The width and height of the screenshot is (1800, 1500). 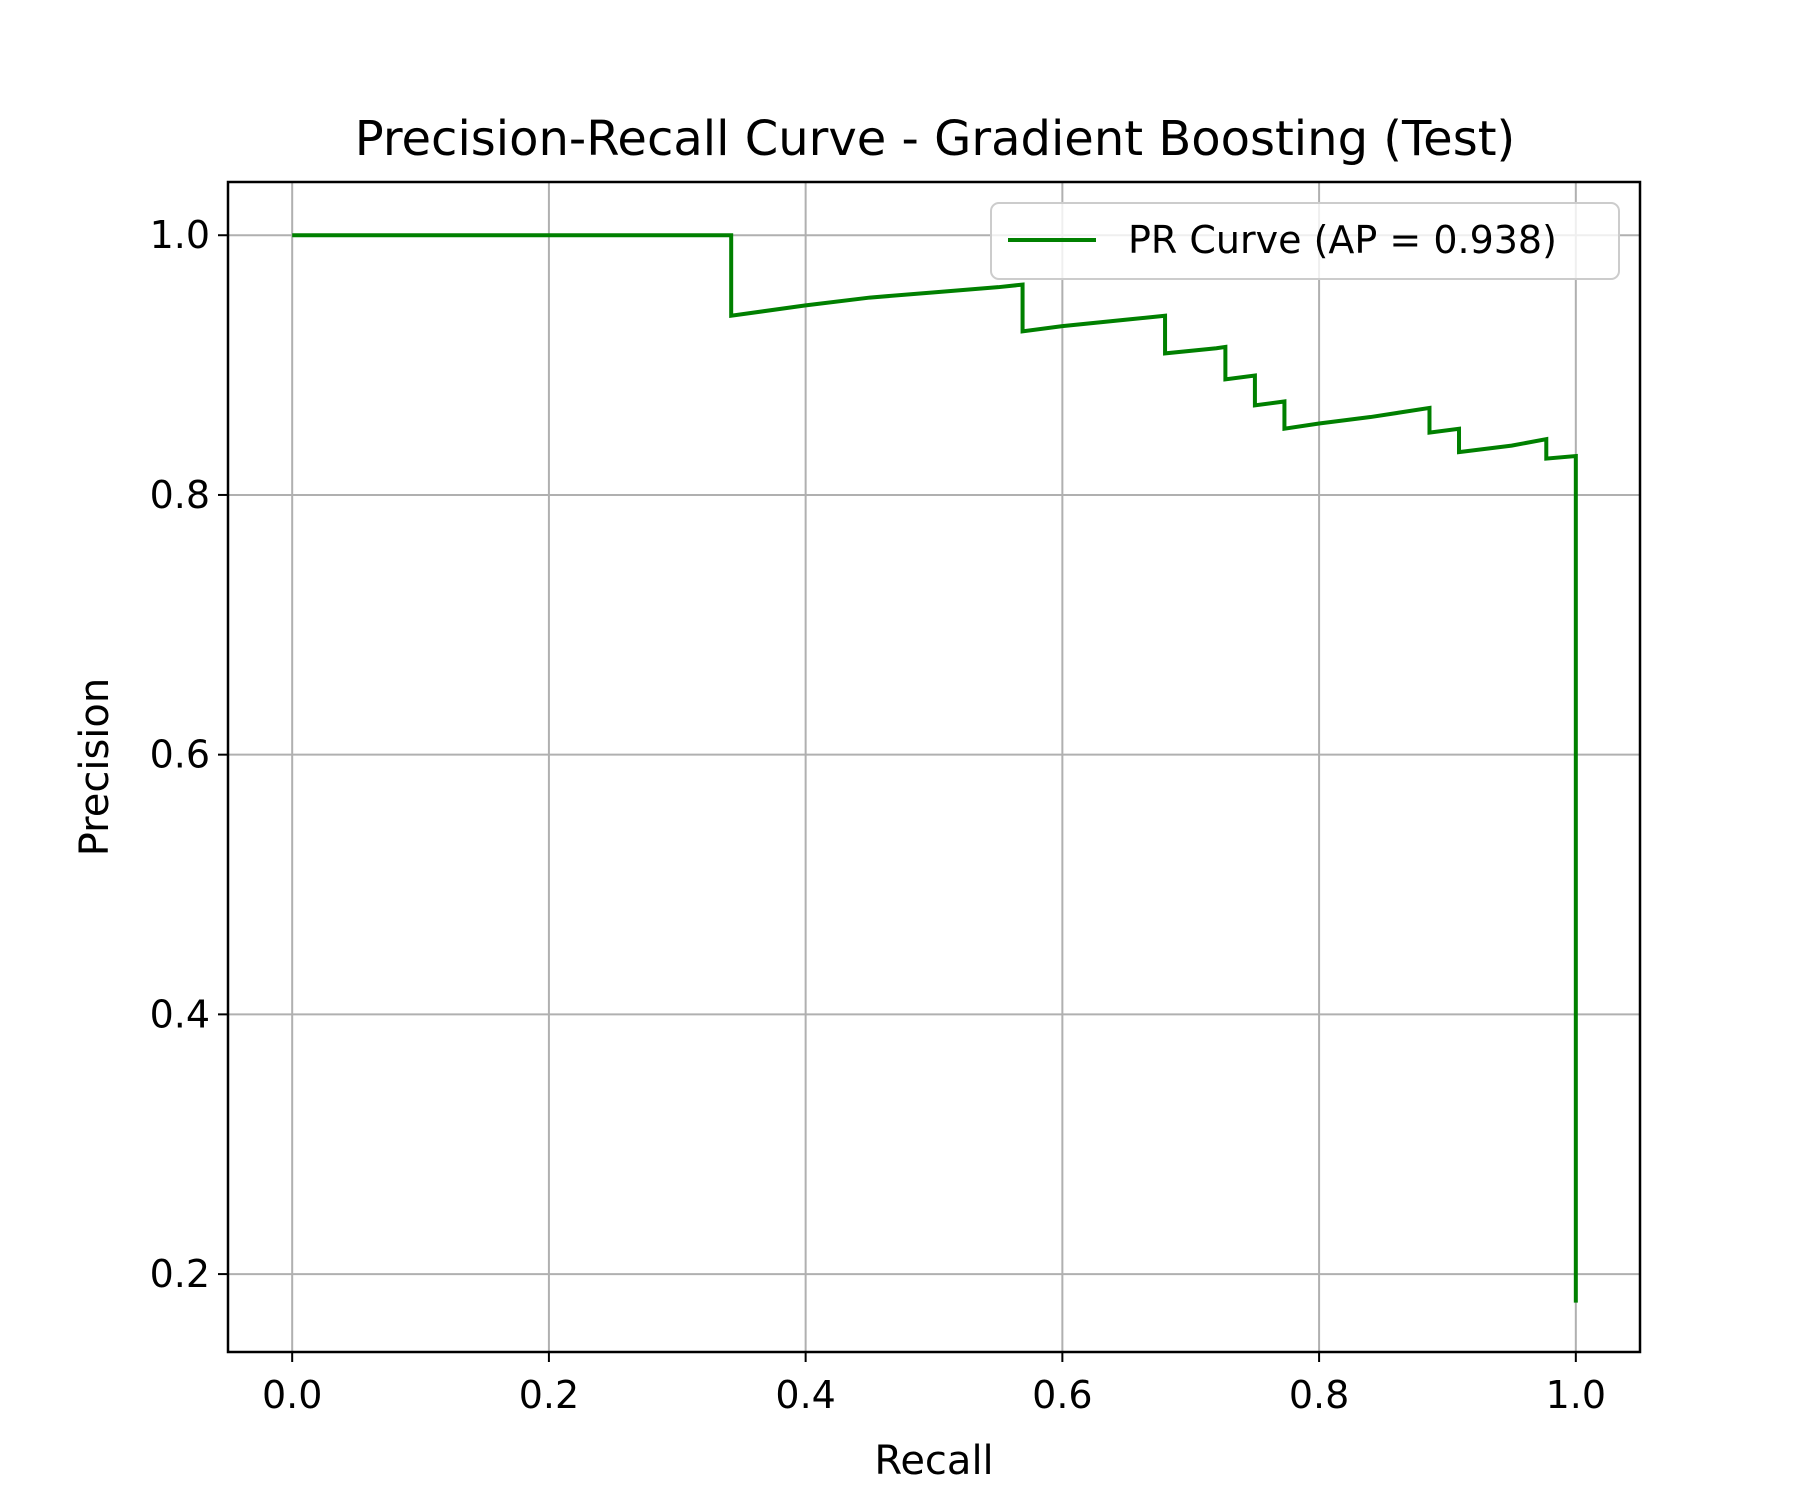 I want to click on x-axis-label: Recall, so click(x=933, y=1461).